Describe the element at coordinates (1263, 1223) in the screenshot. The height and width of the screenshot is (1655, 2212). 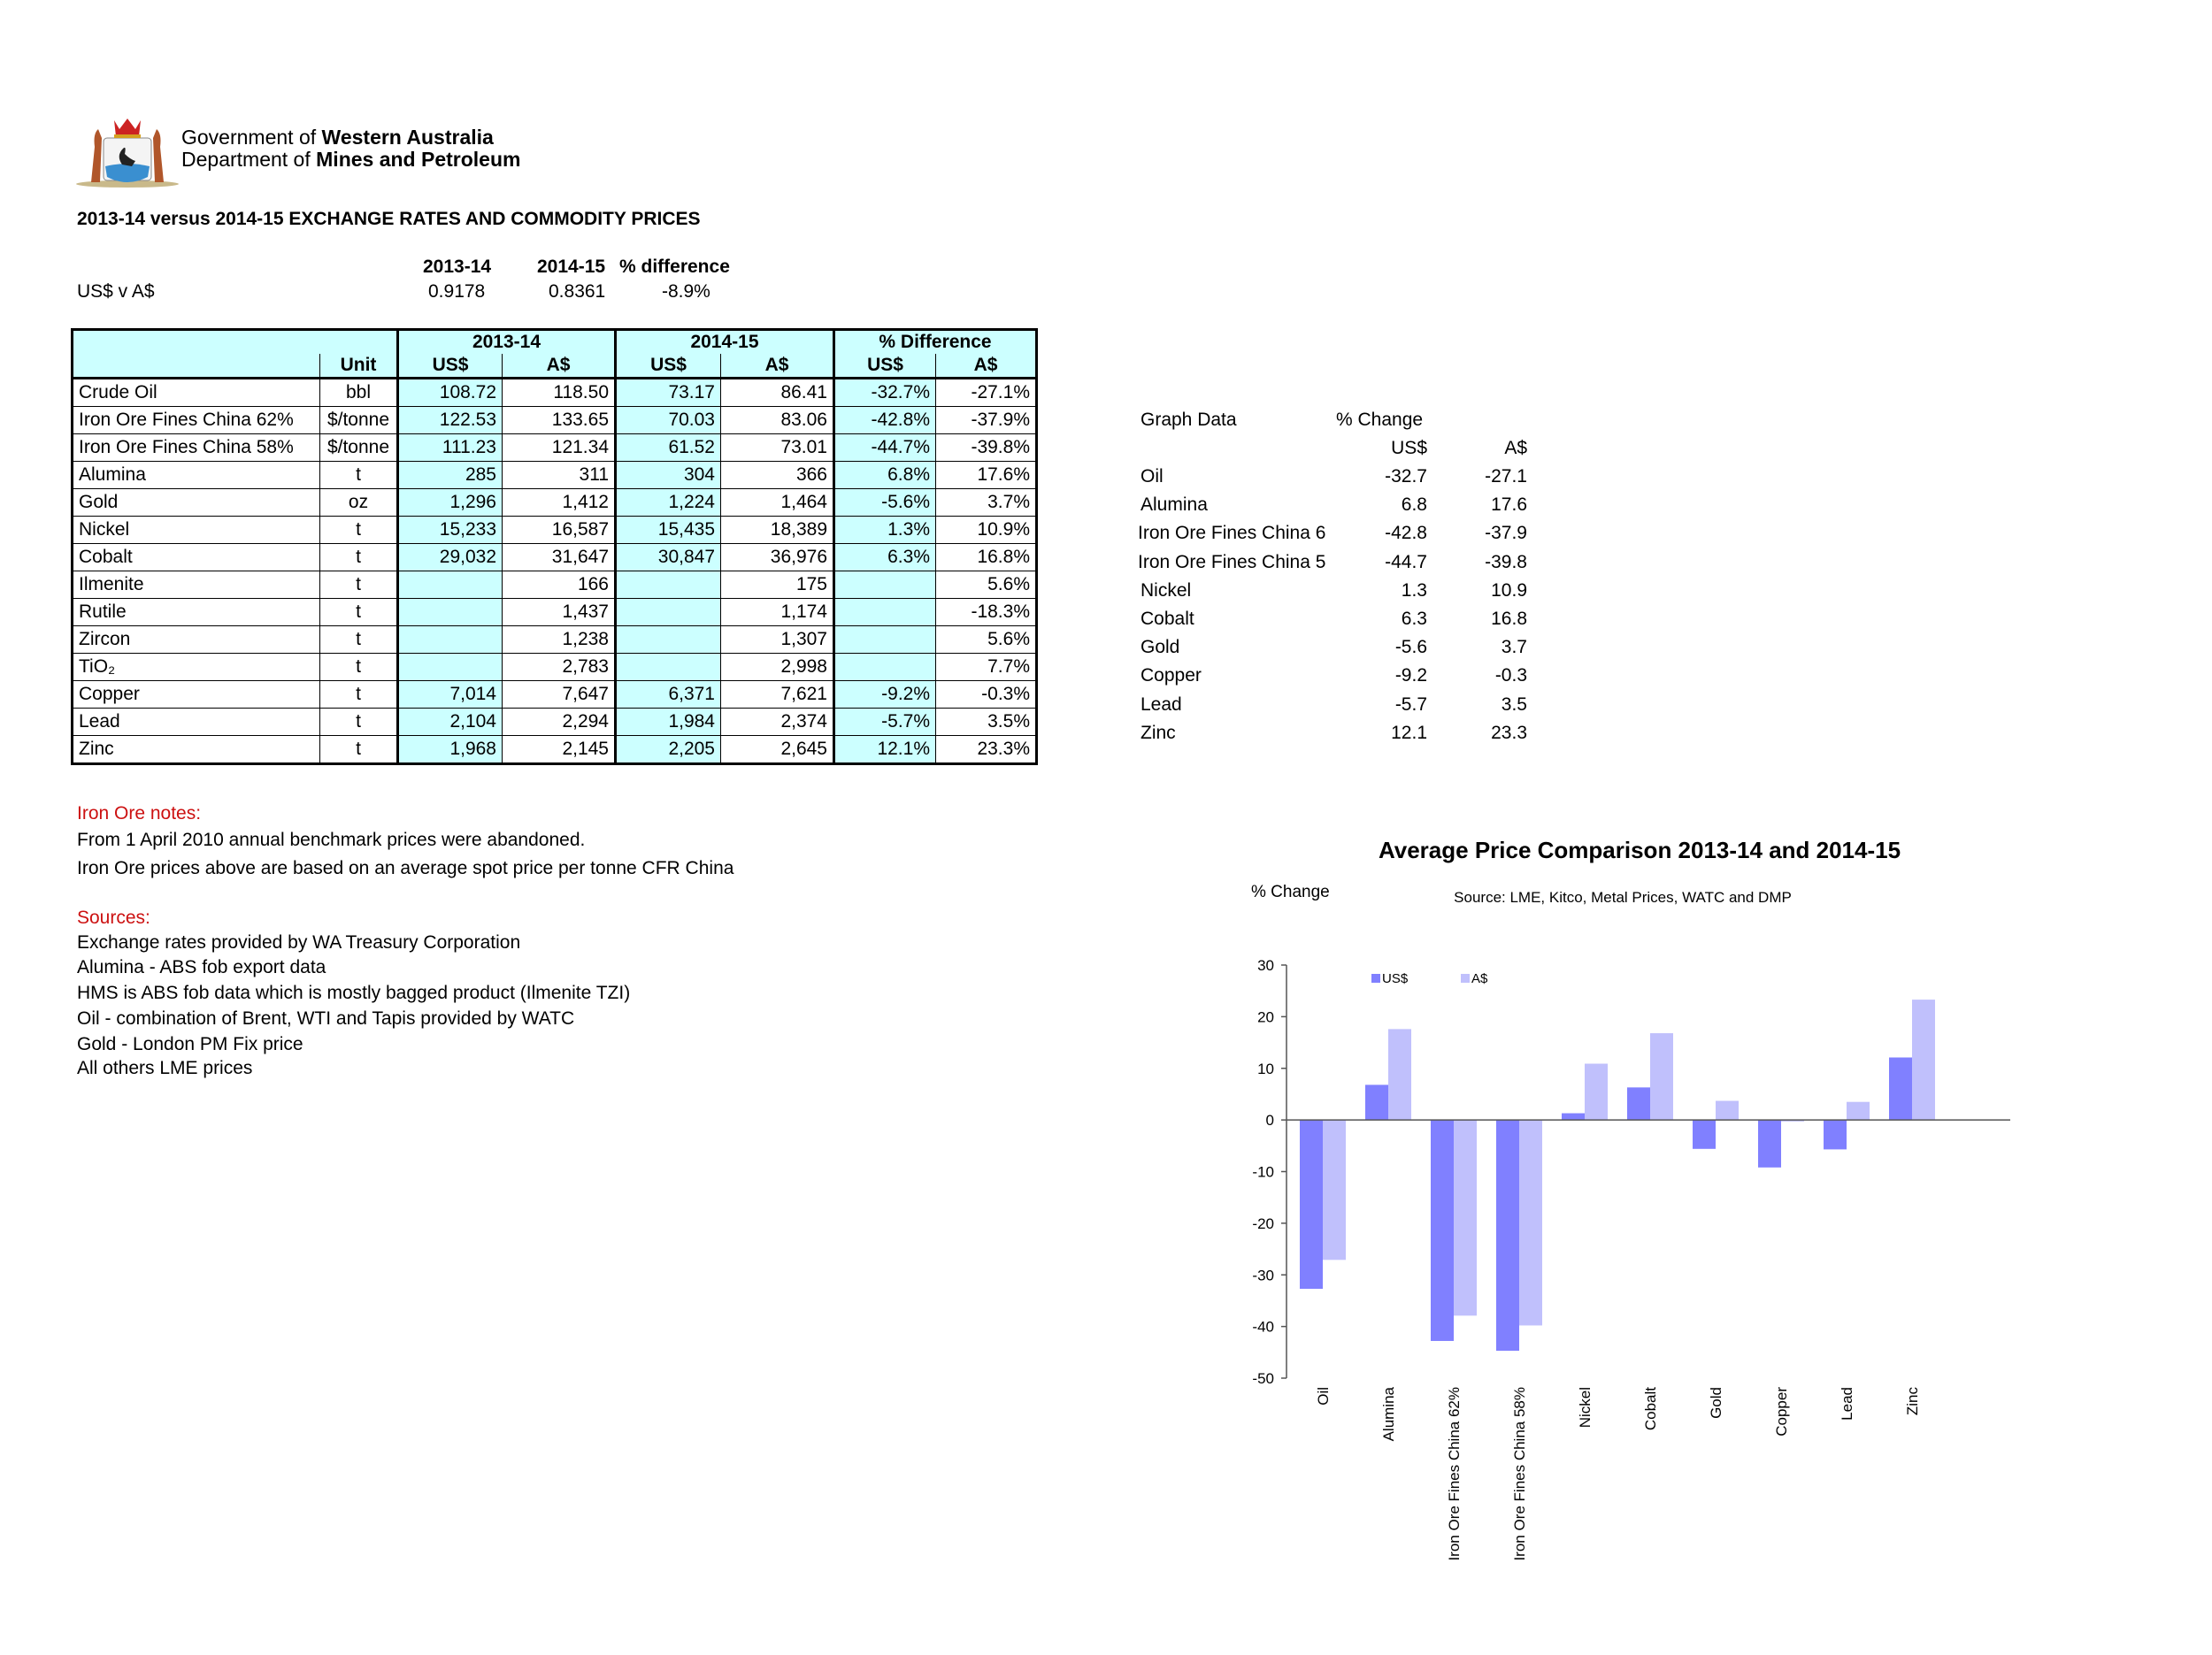
I see `y-tick-label: -20` at that location.